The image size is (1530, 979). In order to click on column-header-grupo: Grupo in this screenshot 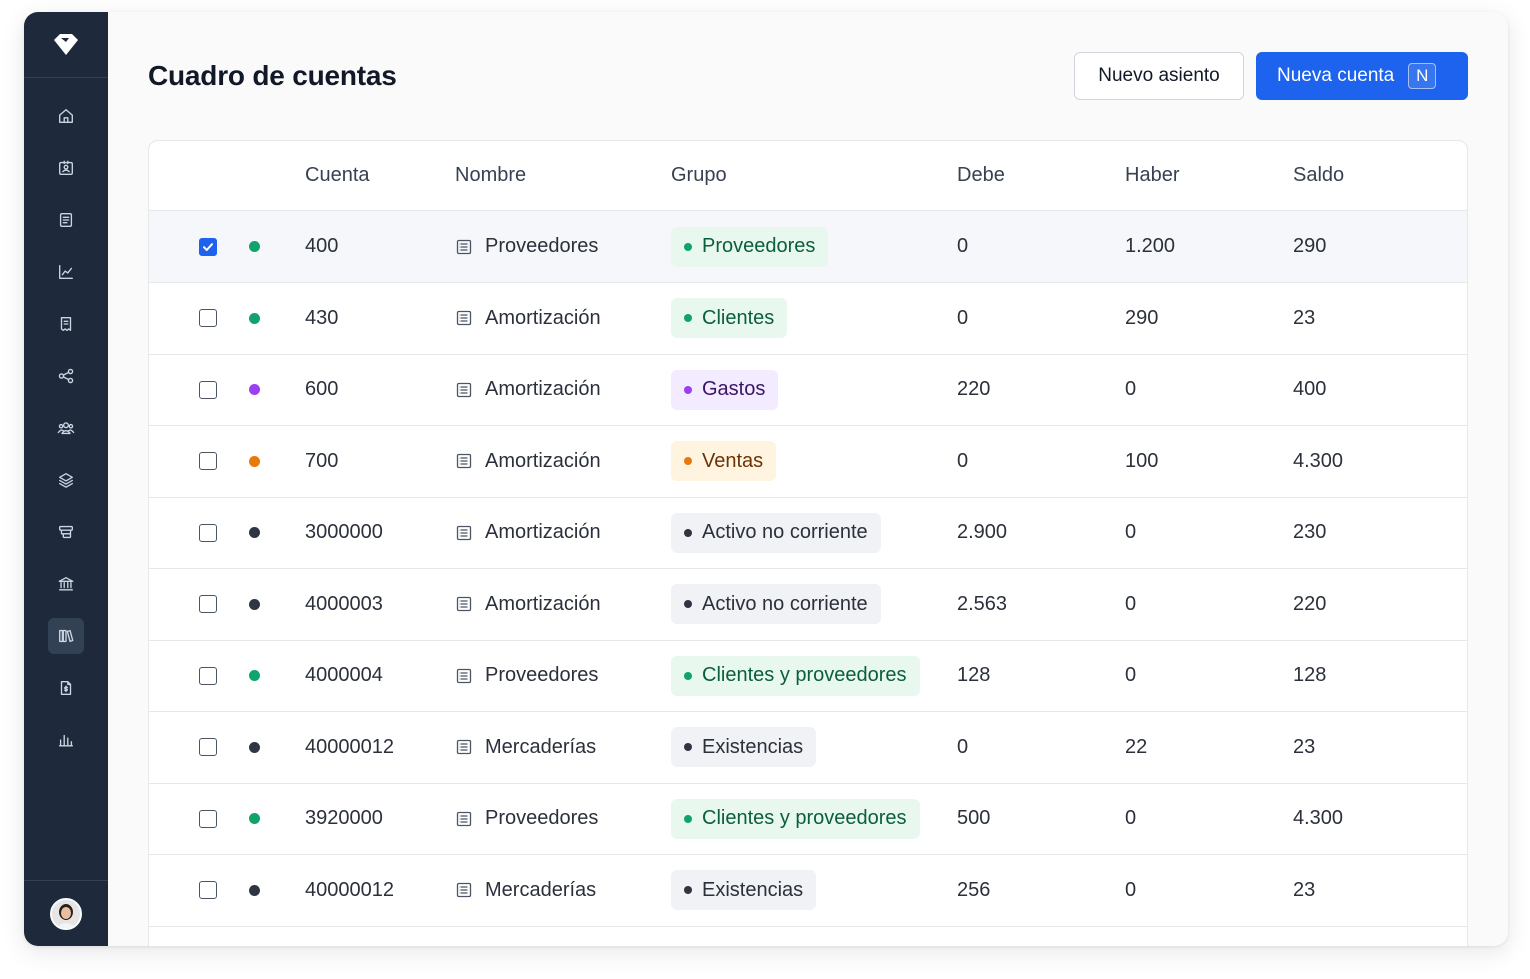, I will do `click(699, 175)`.